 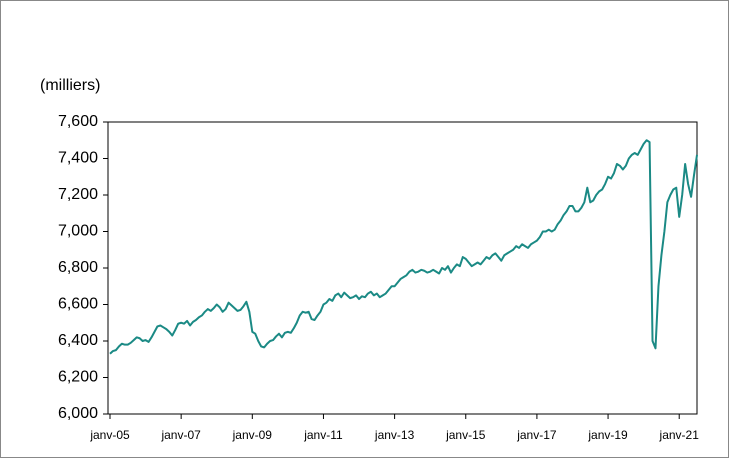 I want to click on y-tick-label: 6,600, so click(x=78, y=304).